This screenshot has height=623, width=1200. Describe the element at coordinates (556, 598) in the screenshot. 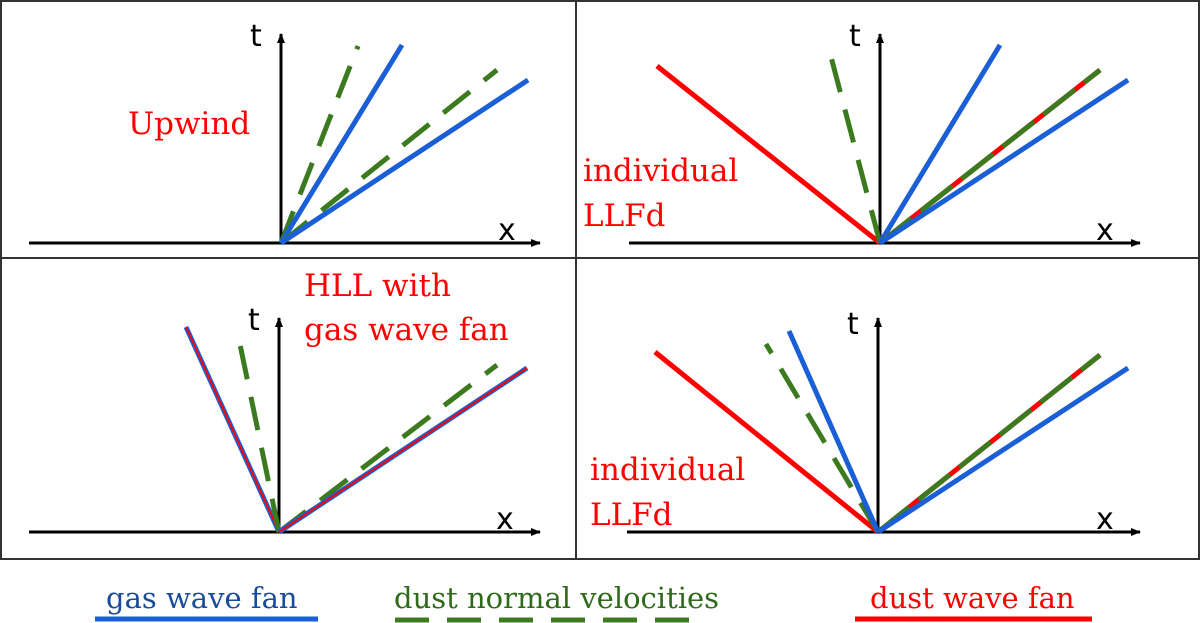

I see `legend-velocities-label: dust normal velocities` at that location.